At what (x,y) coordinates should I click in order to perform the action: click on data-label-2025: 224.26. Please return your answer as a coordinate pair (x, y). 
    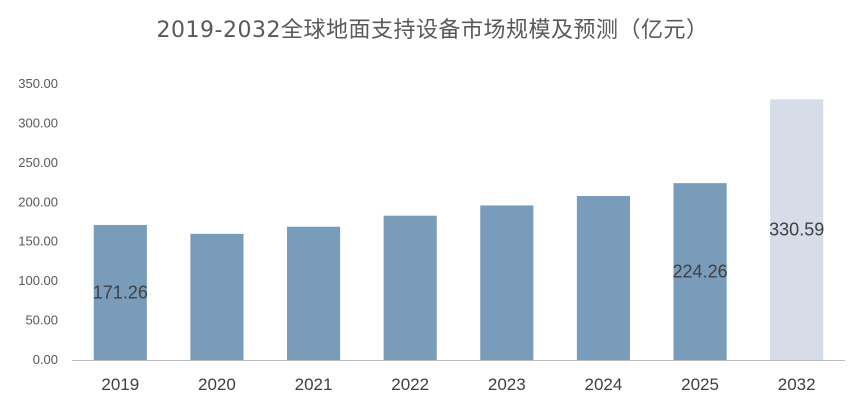
    Looking at the image, I should click on (700, 272).